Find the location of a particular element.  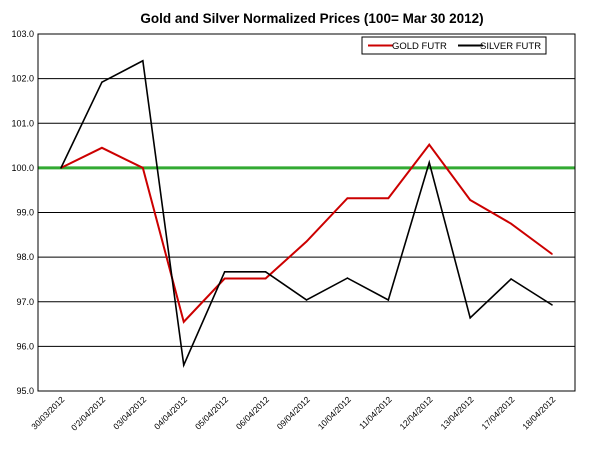

x-tick-label: 13/04/2012 is located at coordinates (456, 412).